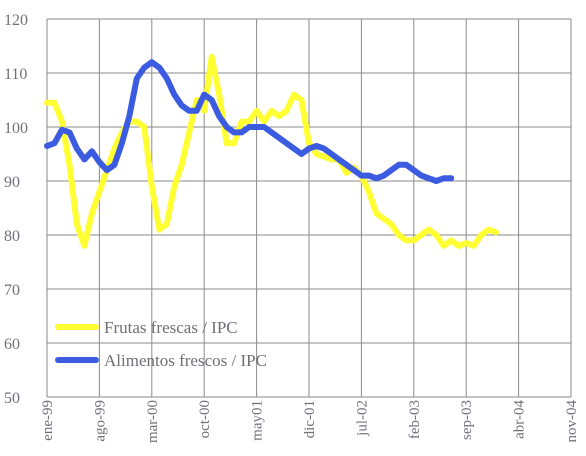 Image resolution: width=586 pixels, height=456 pixels. What do you see at coordinates (185, 360) in the screenshot?
I see `legend-label: Alimentos frescos / IPC` at bounding box center [185, 360].